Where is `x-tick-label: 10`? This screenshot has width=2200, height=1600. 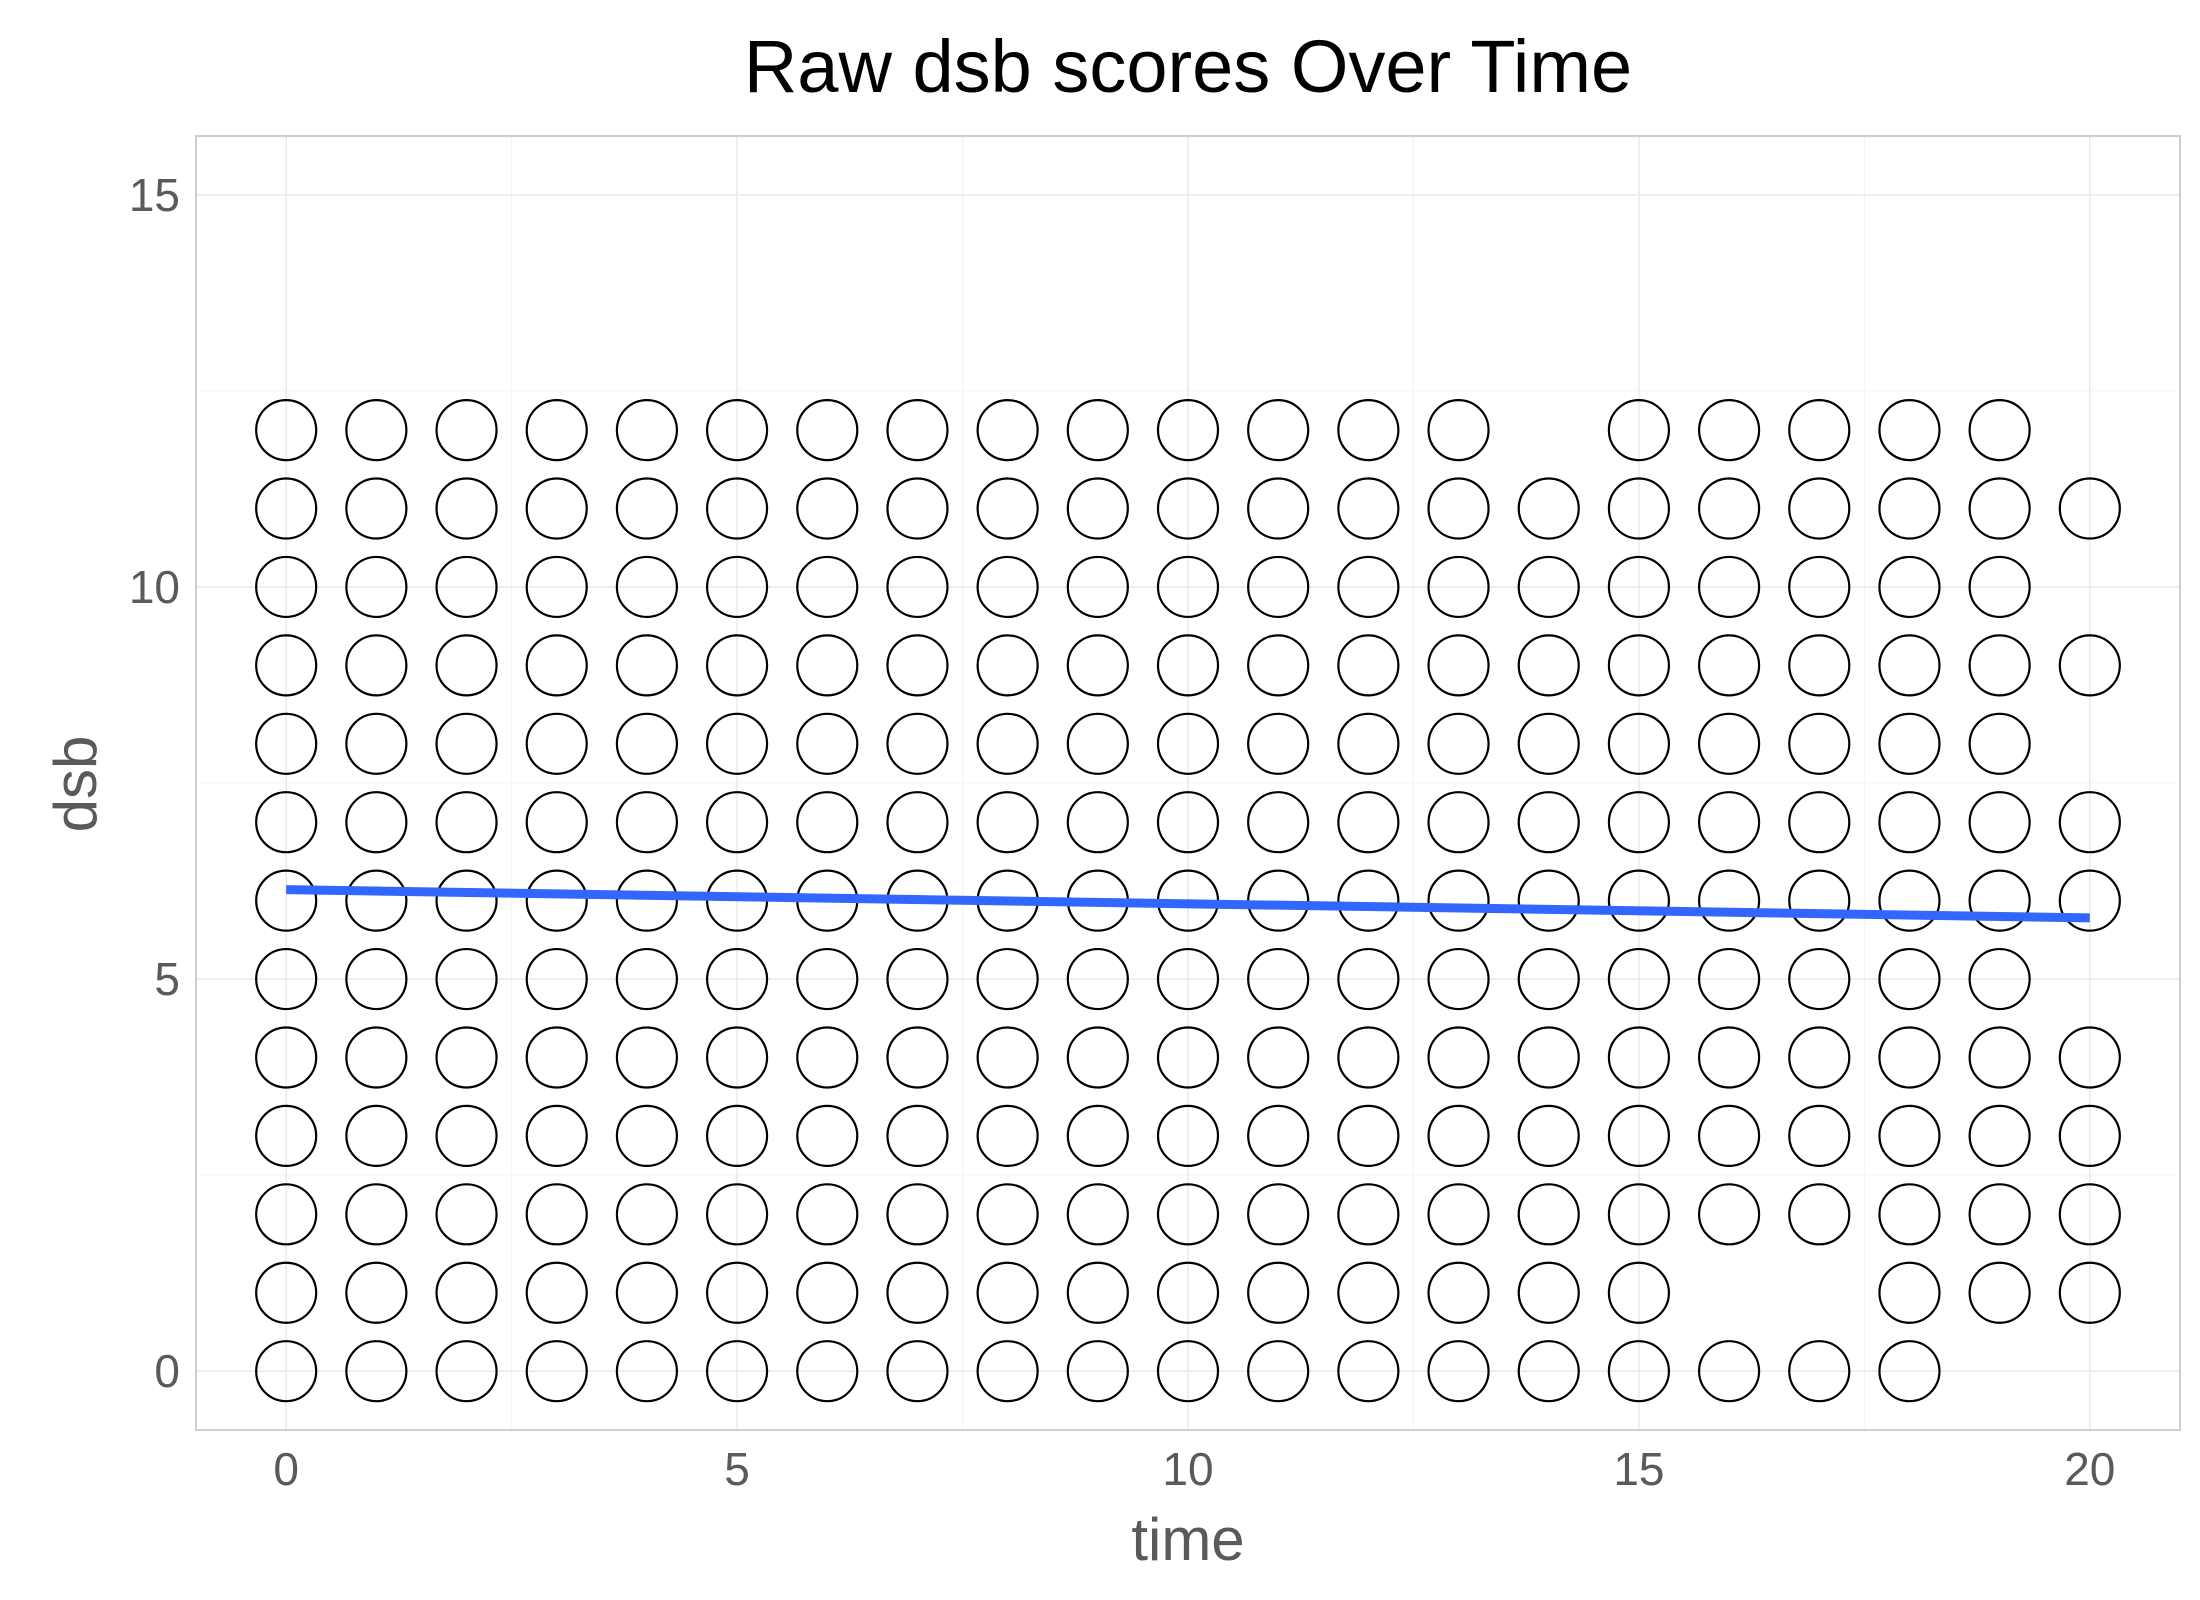 x-tick-label: 10 is located at coordinates (1187, 1469).